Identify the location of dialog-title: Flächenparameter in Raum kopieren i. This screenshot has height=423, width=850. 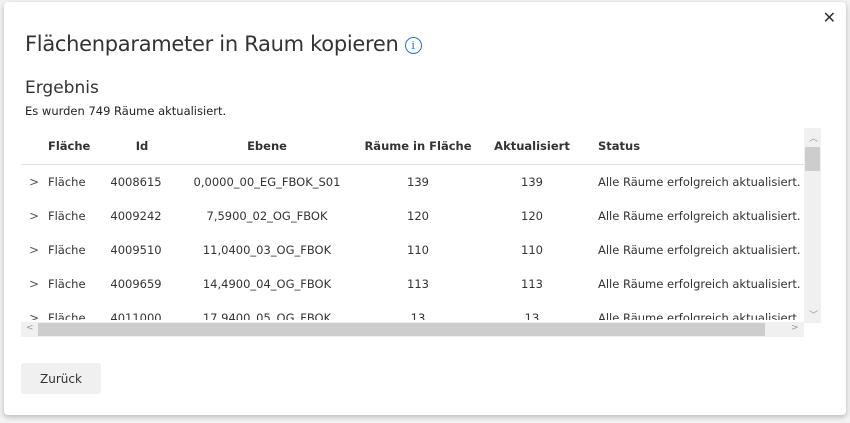
(223, 44).